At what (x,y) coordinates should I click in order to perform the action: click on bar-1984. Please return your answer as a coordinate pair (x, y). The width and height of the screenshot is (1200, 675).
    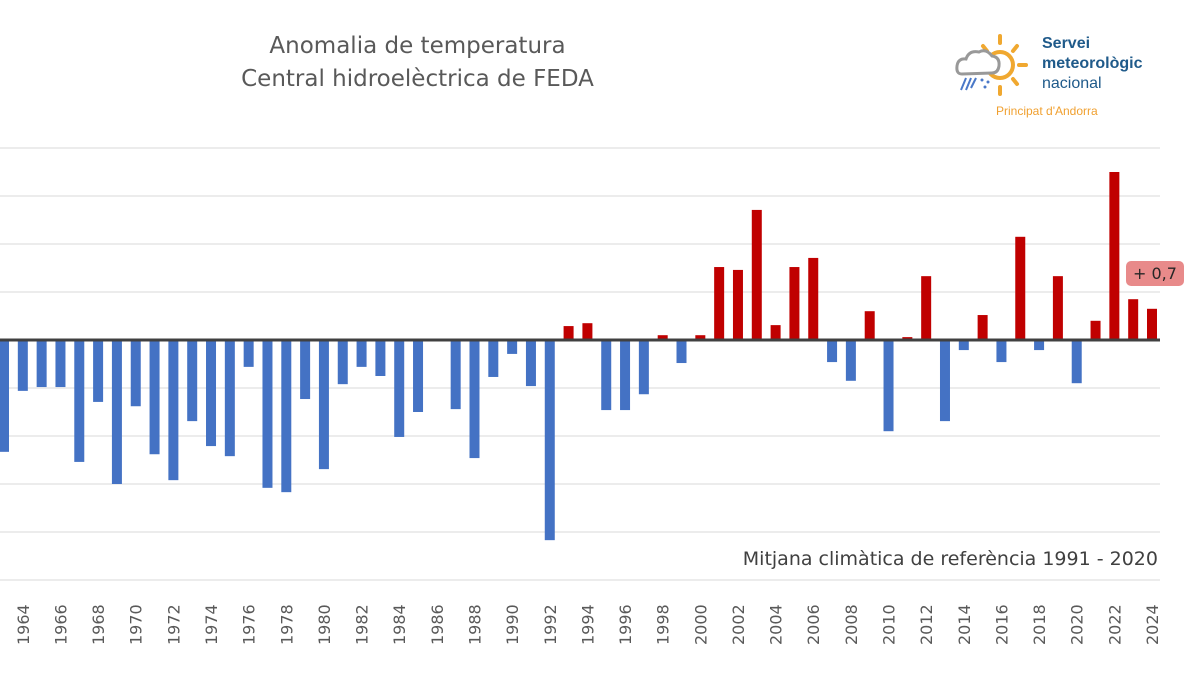
    Looking at the image, I should click on (399, 388).